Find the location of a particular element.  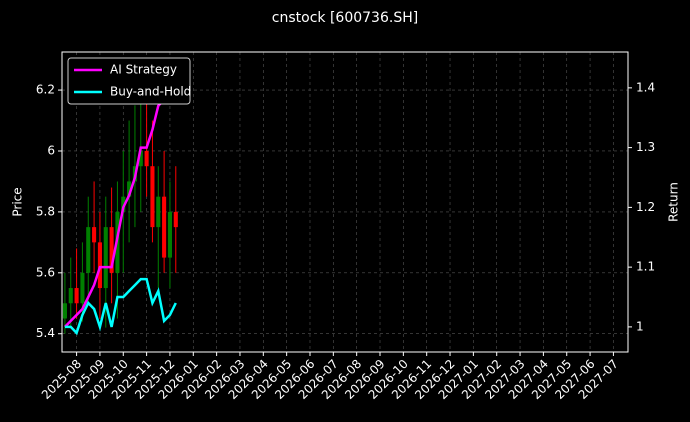

y-tick-label: 6 is located at coordinates (51, 150).